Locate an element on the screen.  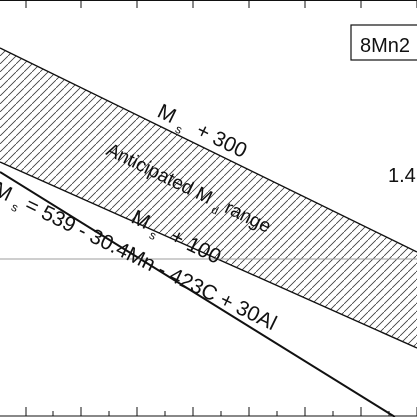
range-label-subscript: d is located at coordinates (214, 210).